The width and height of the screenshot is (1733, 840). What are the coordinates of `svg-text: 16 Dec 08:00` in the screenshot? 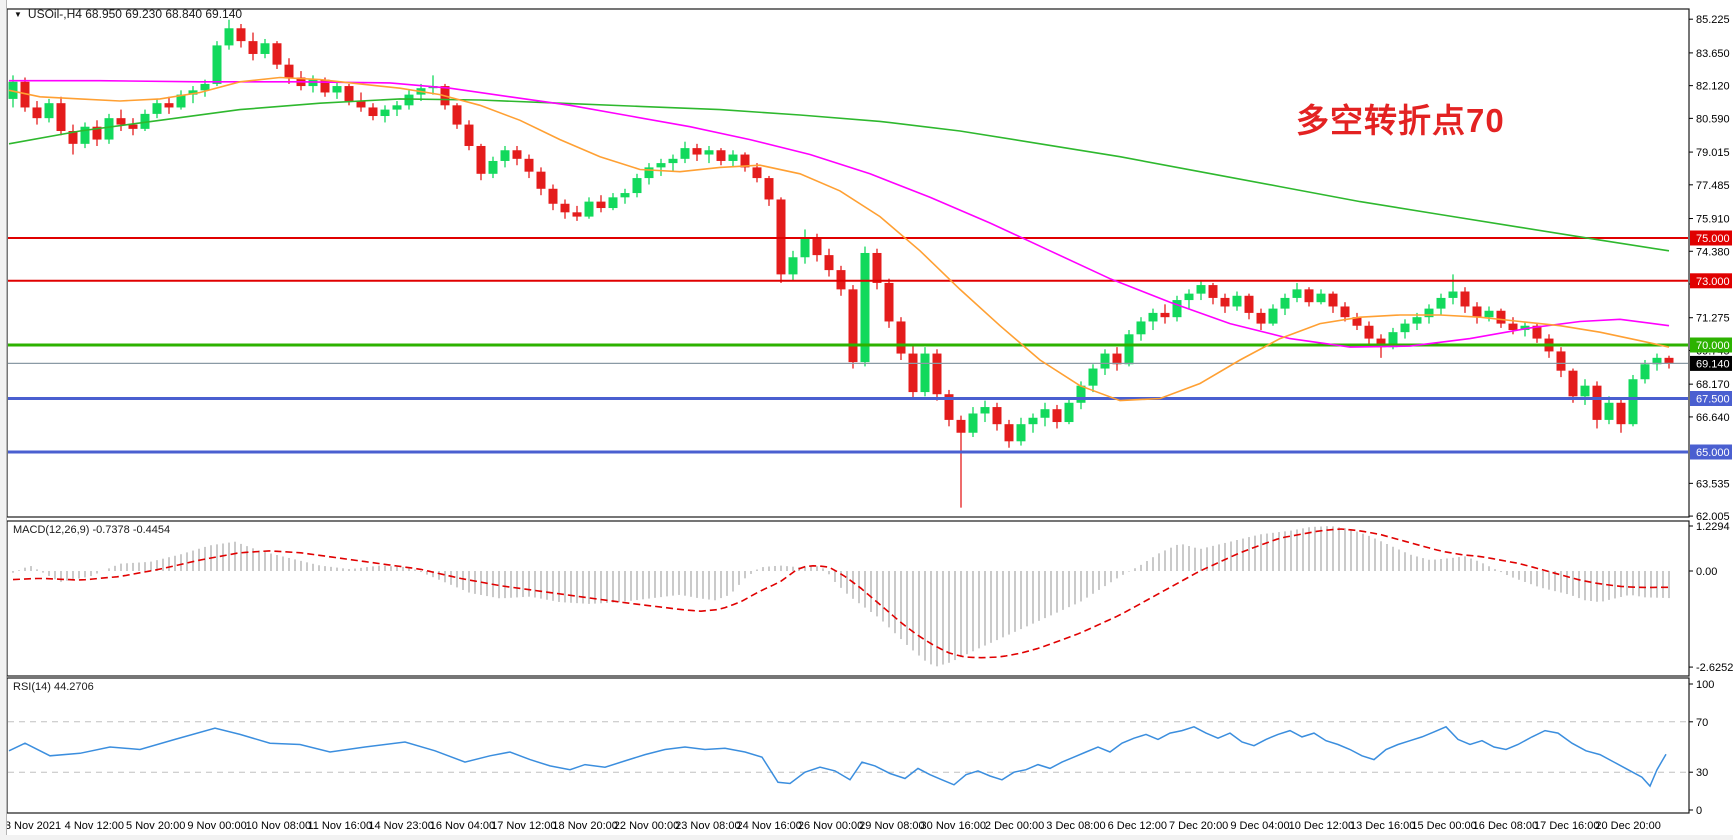 It's located at (1505, 826).